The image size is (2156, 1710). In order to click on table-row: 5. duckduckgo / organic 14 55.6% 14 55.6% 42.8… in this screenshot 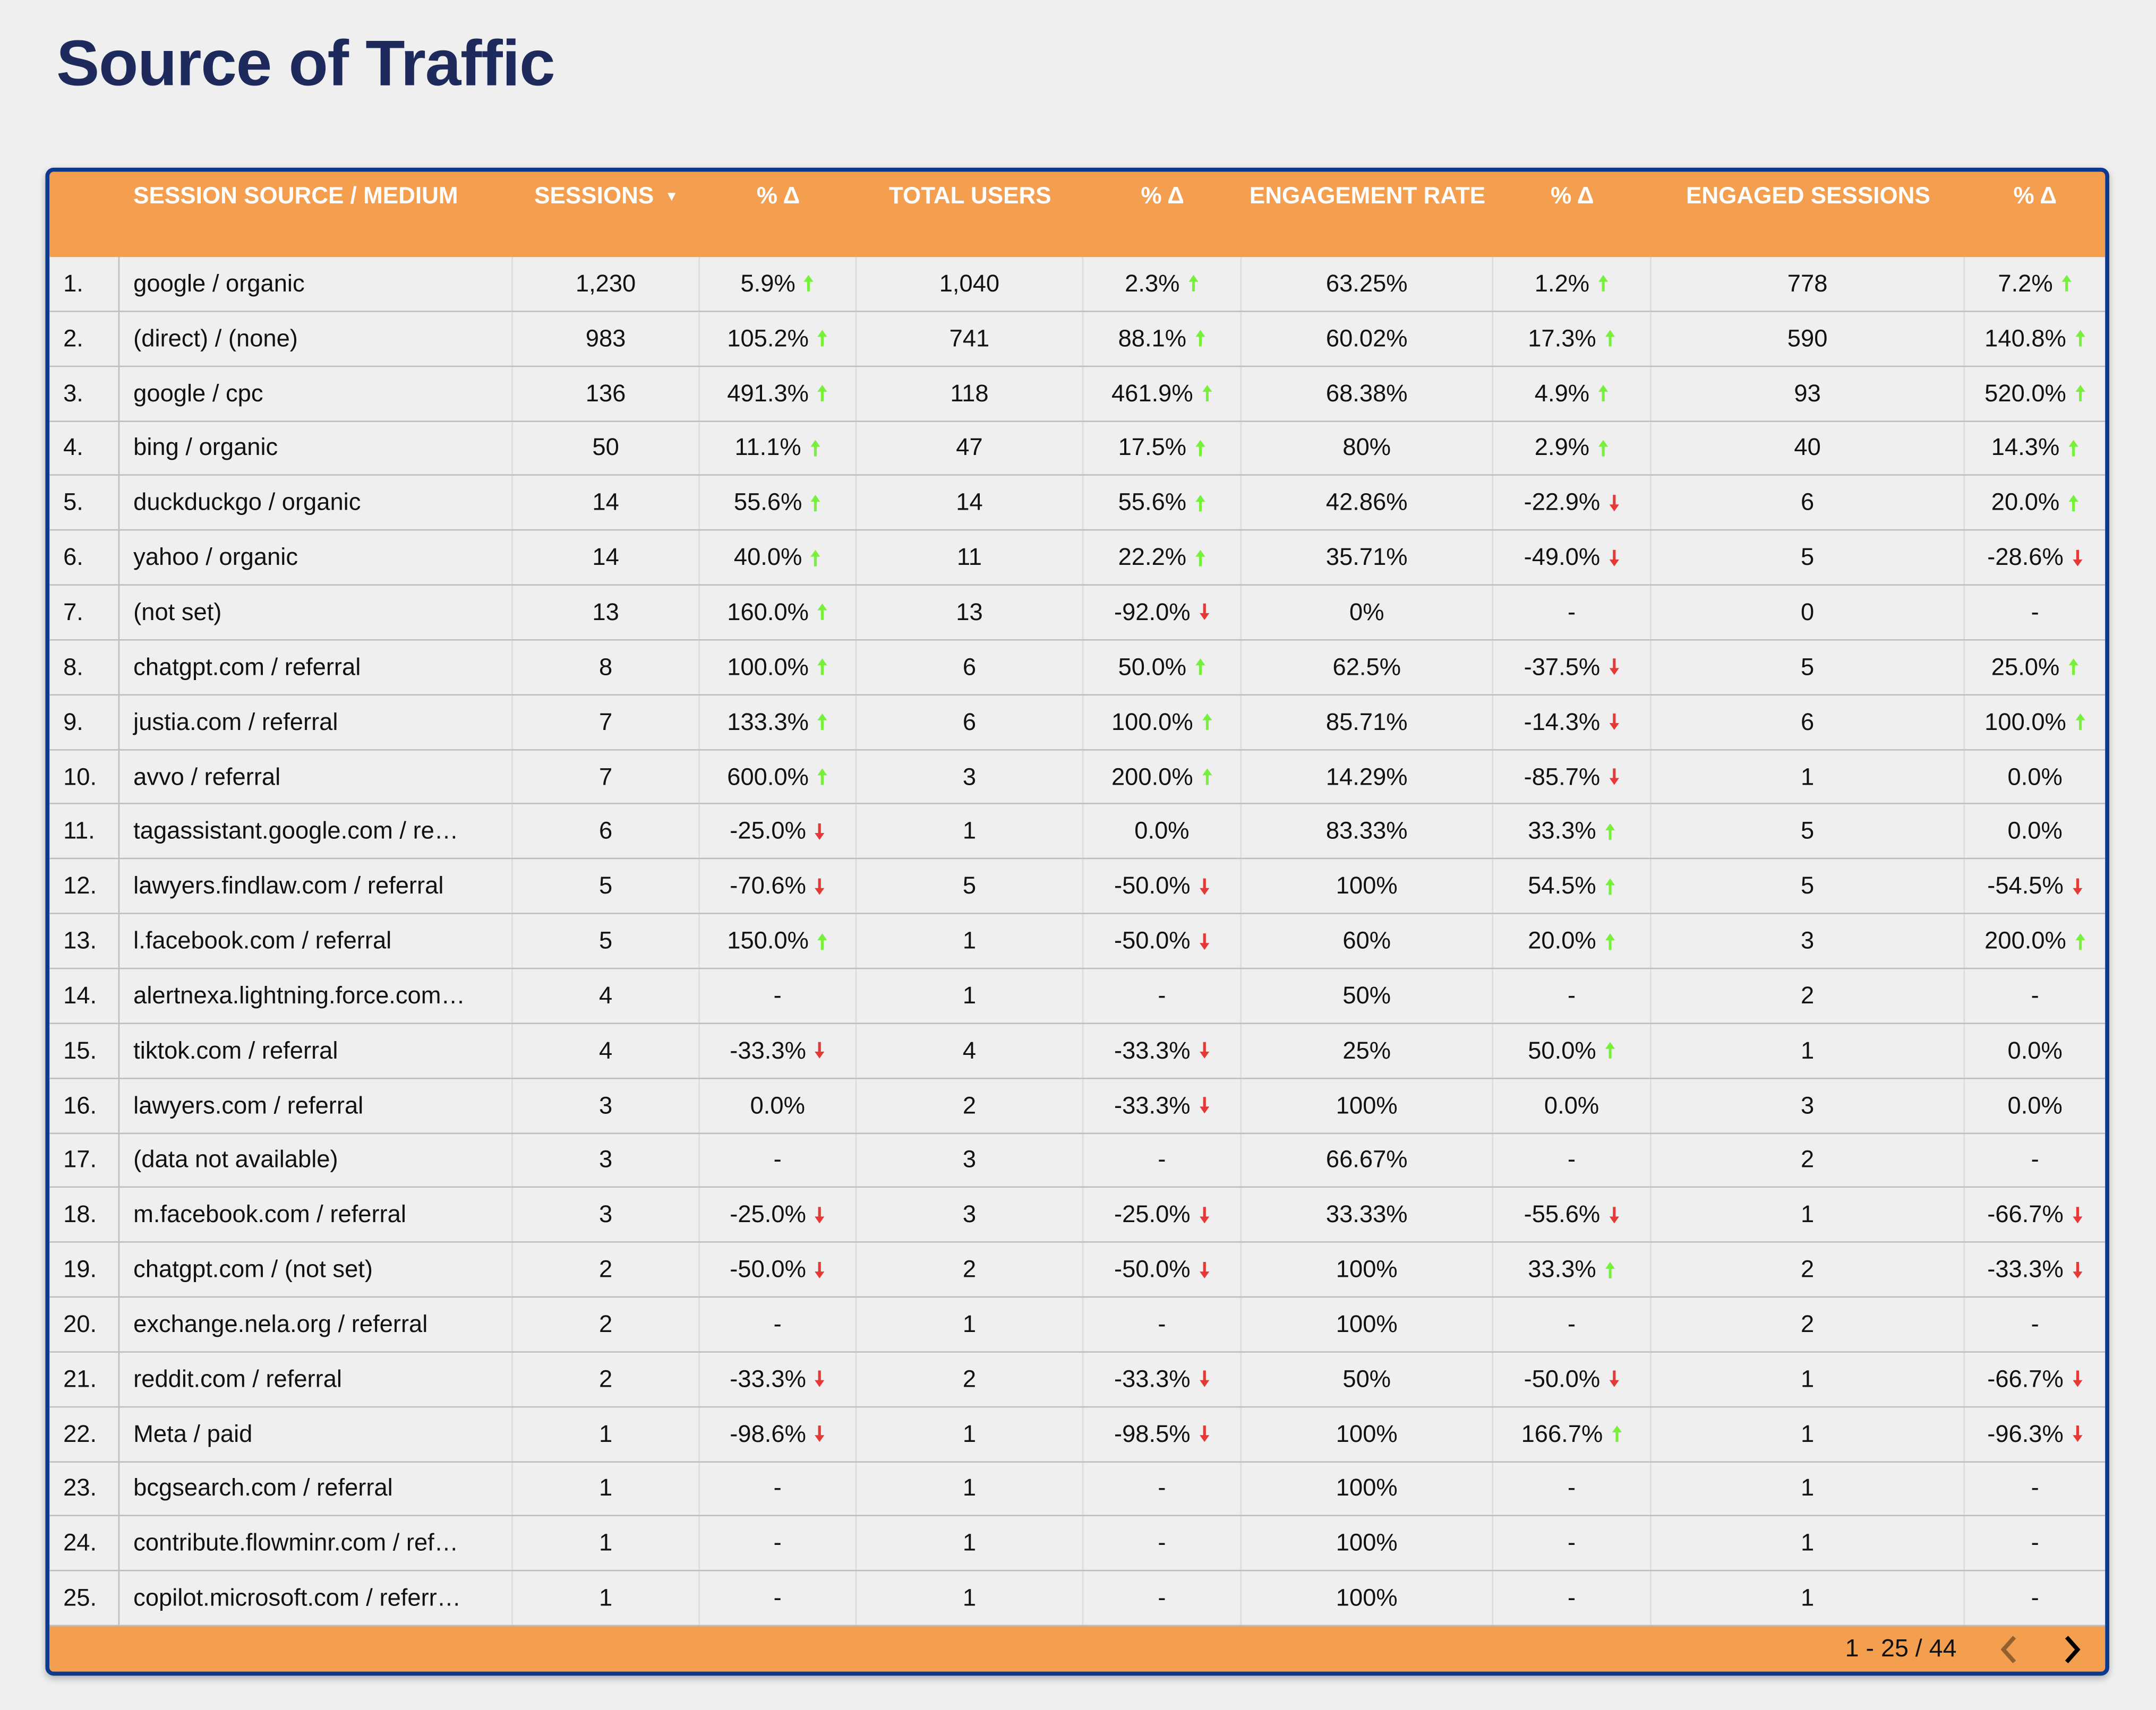, I will do `click(1077, 503)`.